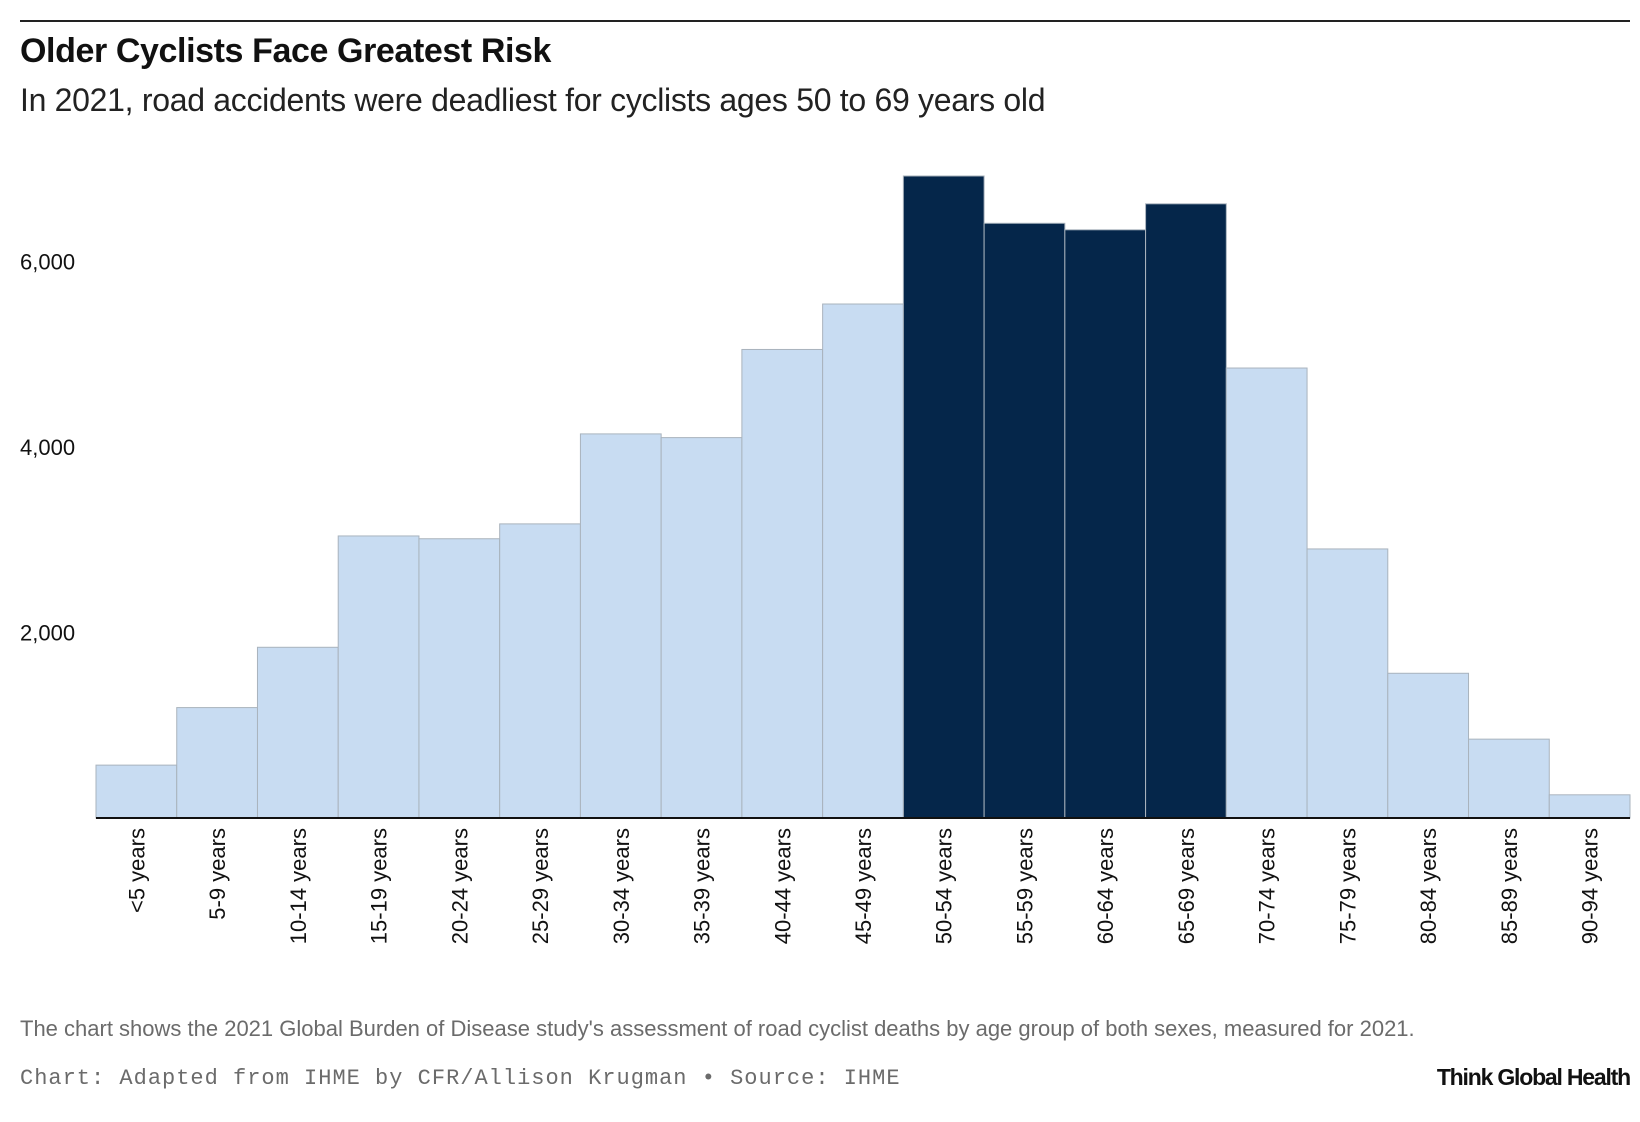  What do you see at coordinates (1024, 886) in the screenshot?
I see `x-tick-label: 55-59 years` at bounding box center [1024, 886].